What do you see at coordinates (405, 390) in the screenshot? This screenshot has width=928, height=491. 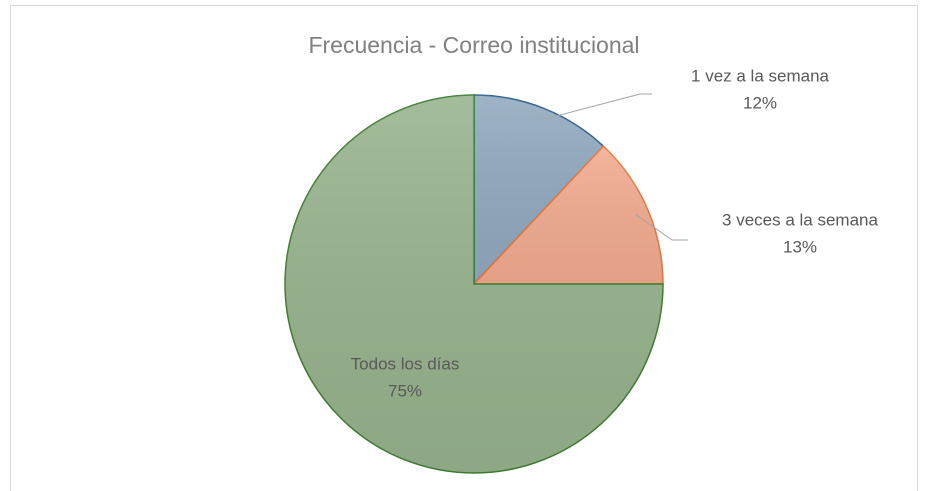 I see `data-label-value: 75%` at bounding box center [405, 390].